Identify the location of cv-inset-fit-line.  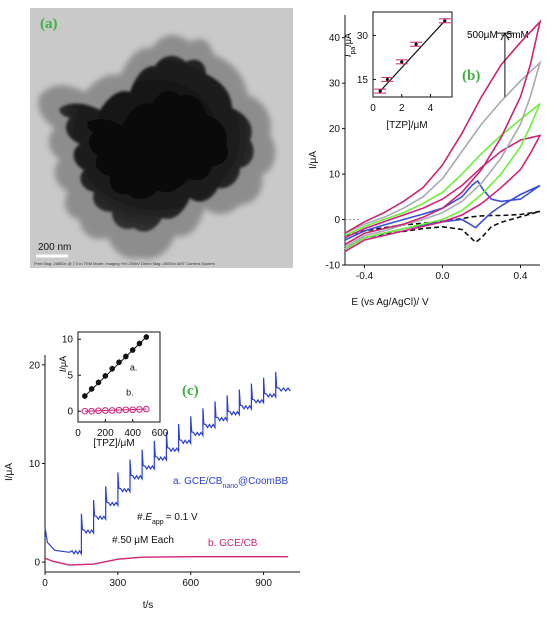
(412, 56).